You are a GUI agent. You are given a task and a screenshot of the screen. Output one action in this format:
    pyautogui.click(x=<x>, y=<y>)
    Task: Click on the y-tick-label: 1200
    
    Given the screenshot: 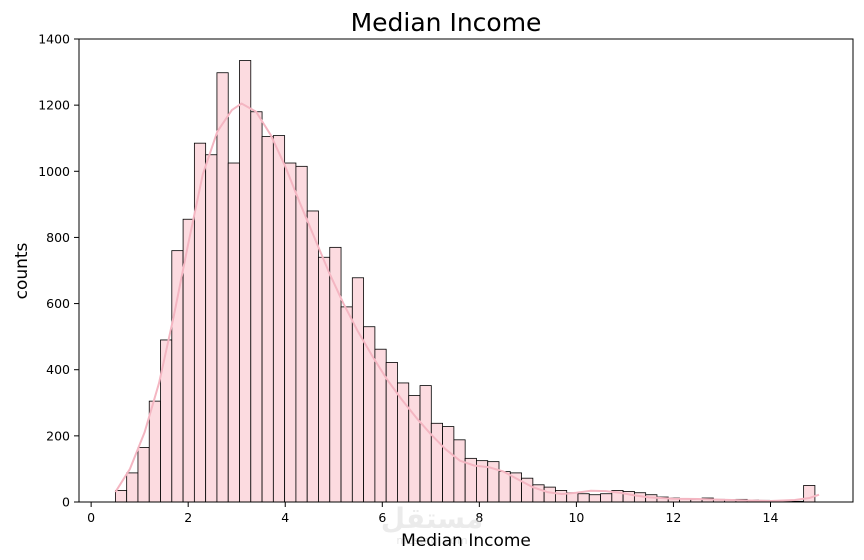 What is the action you would take?
    pyautogui.click(x=54, y=105)
    